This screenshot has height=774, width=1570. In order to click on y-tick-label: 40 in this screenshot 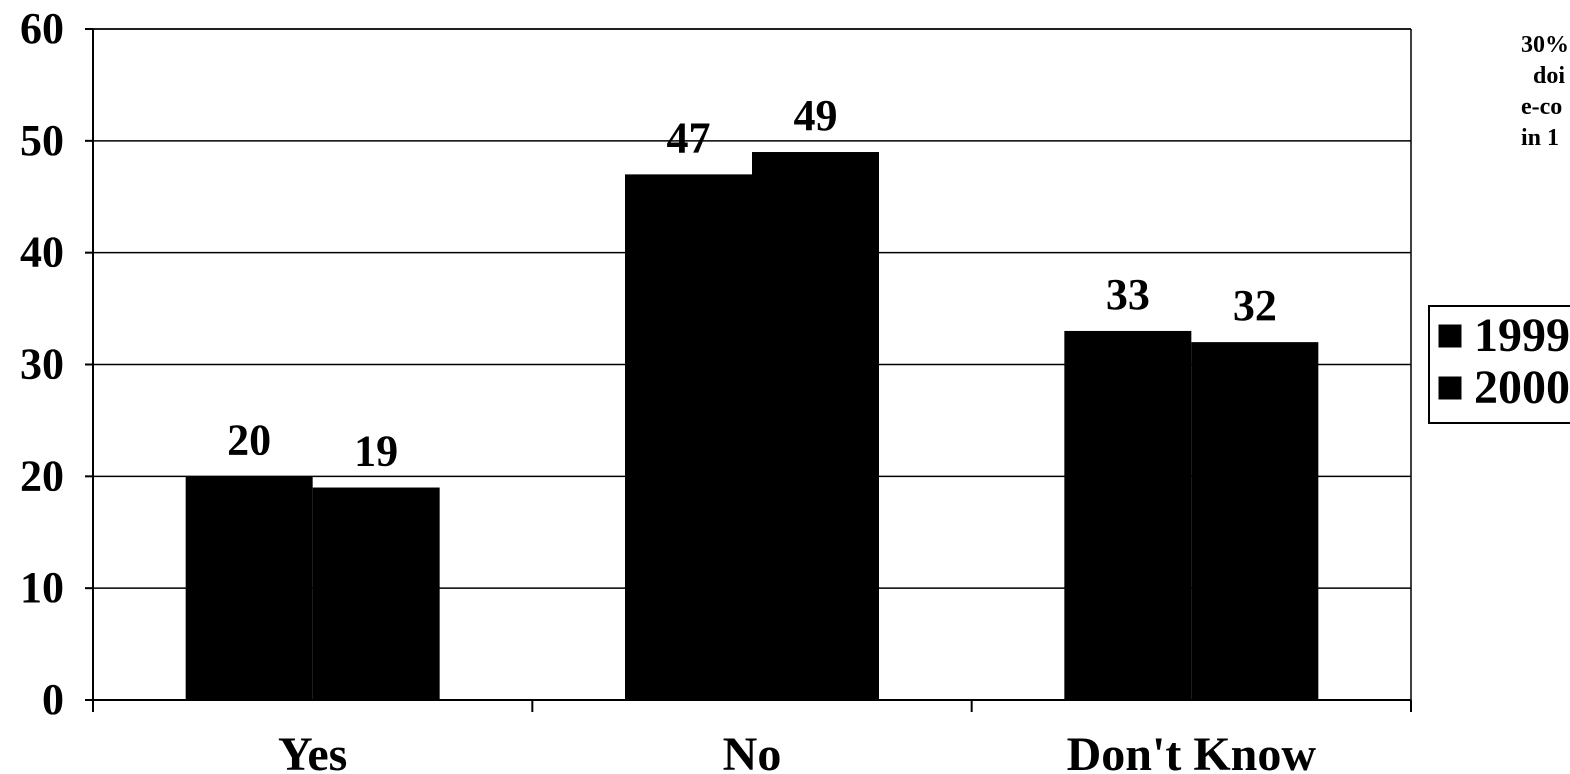, I will do `click(42, 252)`.